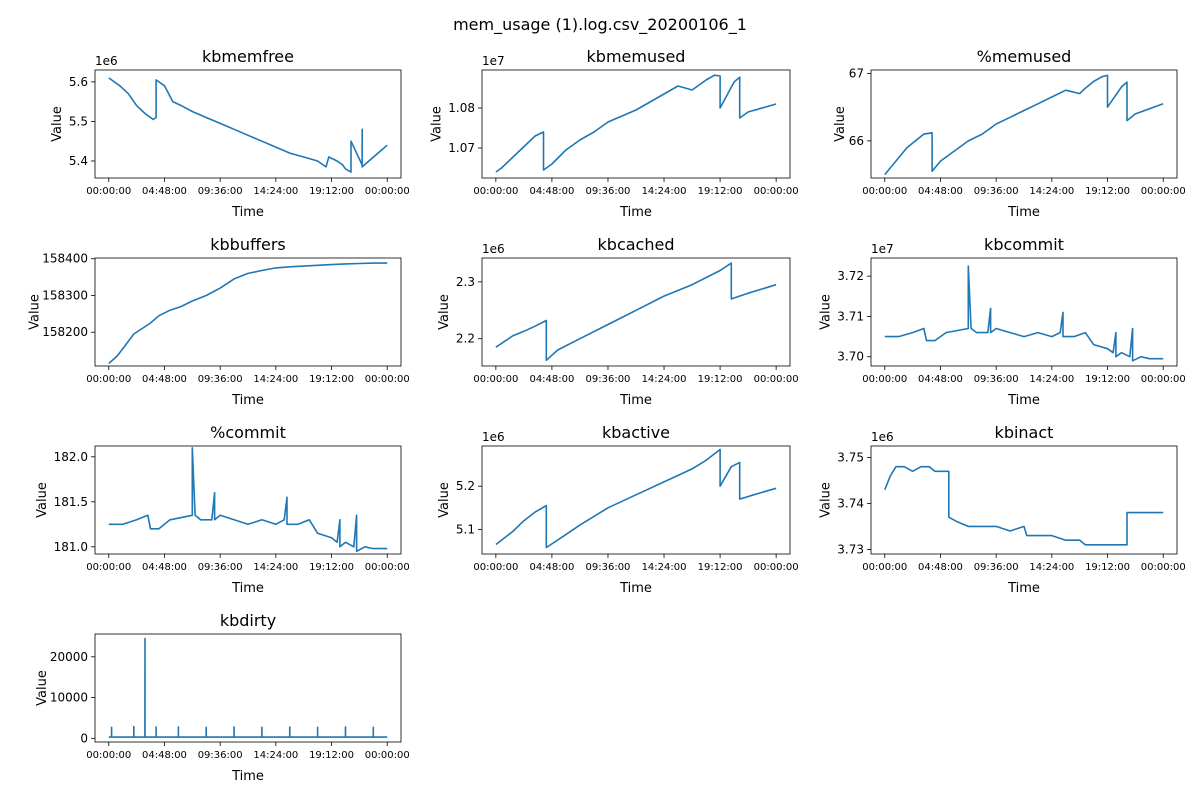 The image size is (1200, 800). Describe the element at coordinates (71, 547) in the screenshot. I see `y-tick-label: 181.0` at that location.